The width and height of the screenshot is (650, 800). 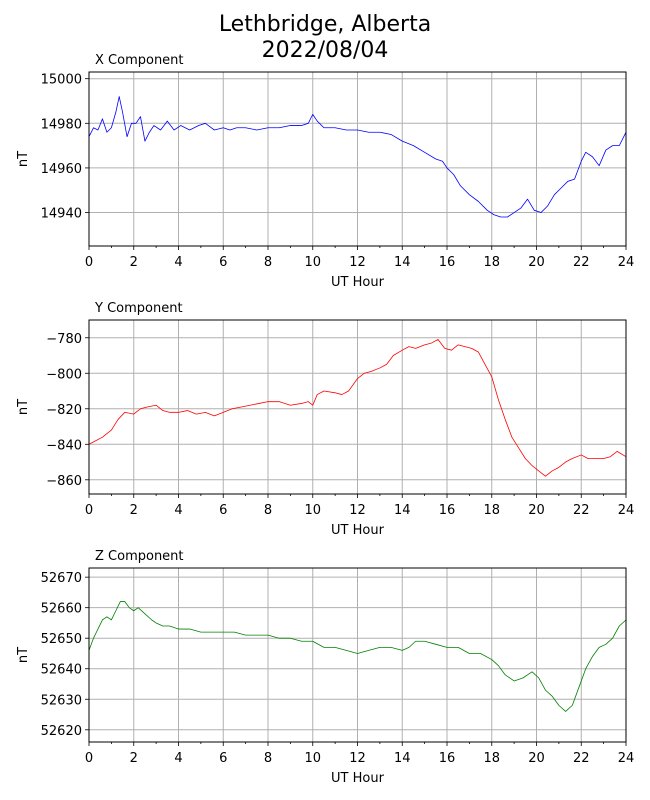 What do you see at coordinates (61, 124) in the screenshot?
I see `y-tick-label: 14980` at bounding box center [61, 124].